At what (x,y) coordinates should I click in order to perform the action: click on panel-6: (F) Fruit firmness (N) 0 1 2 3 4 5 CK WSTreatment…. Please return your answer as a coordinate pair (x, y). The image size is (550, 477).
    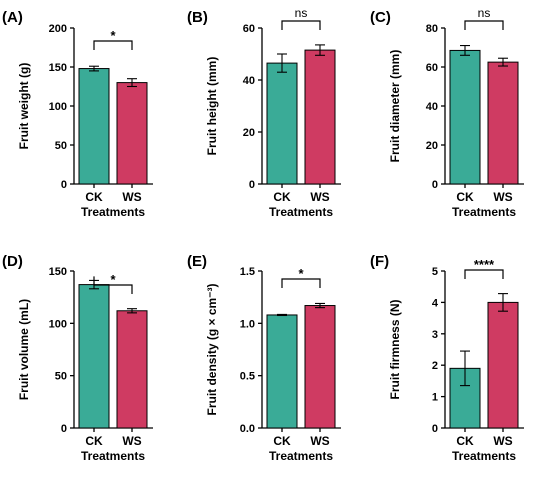
    Looking at the image, I should click on (447, 358).